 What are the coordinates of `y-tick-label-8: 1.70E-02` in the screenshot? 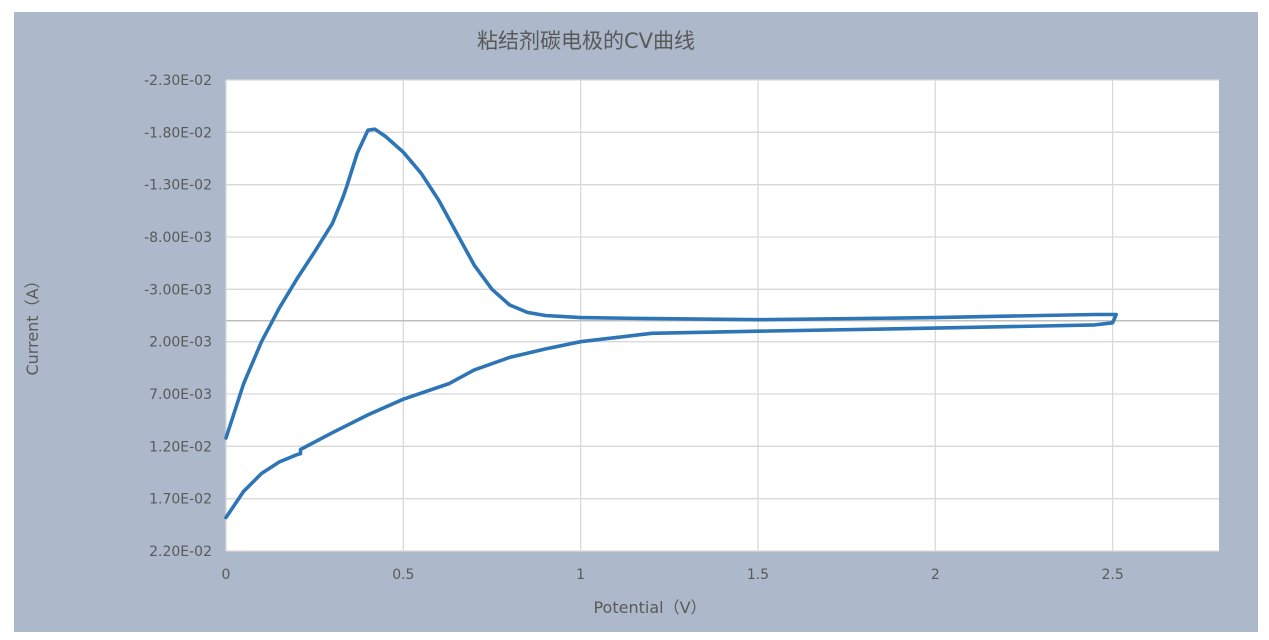 It's located at (180, 500).